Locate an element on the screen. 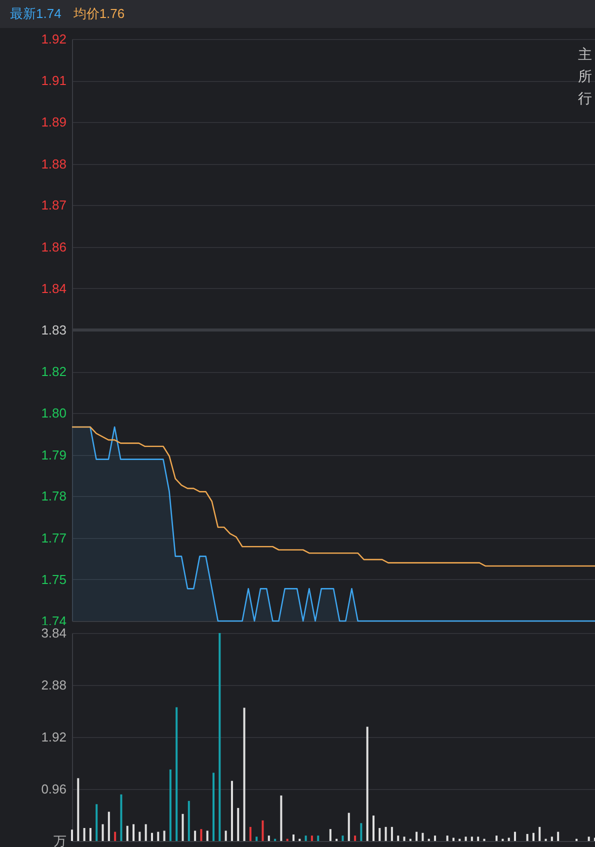 The height and width of the screenshot is (847, 595). y-tick-label: 1.82 is located at coordinates (53, 372).